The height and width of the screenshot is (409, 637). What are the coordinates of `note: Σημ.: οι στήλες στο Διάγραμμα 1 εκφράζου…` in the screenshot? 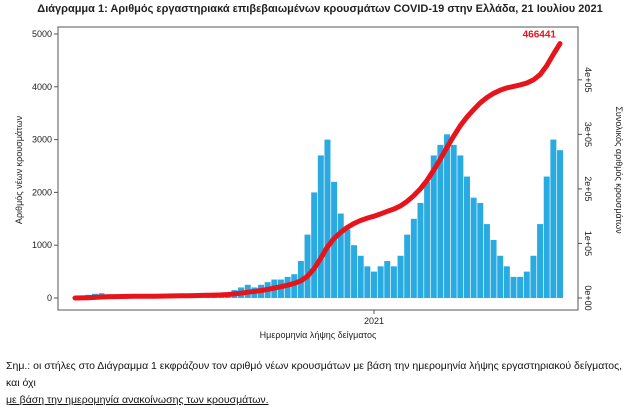 It's located at (320, 383).